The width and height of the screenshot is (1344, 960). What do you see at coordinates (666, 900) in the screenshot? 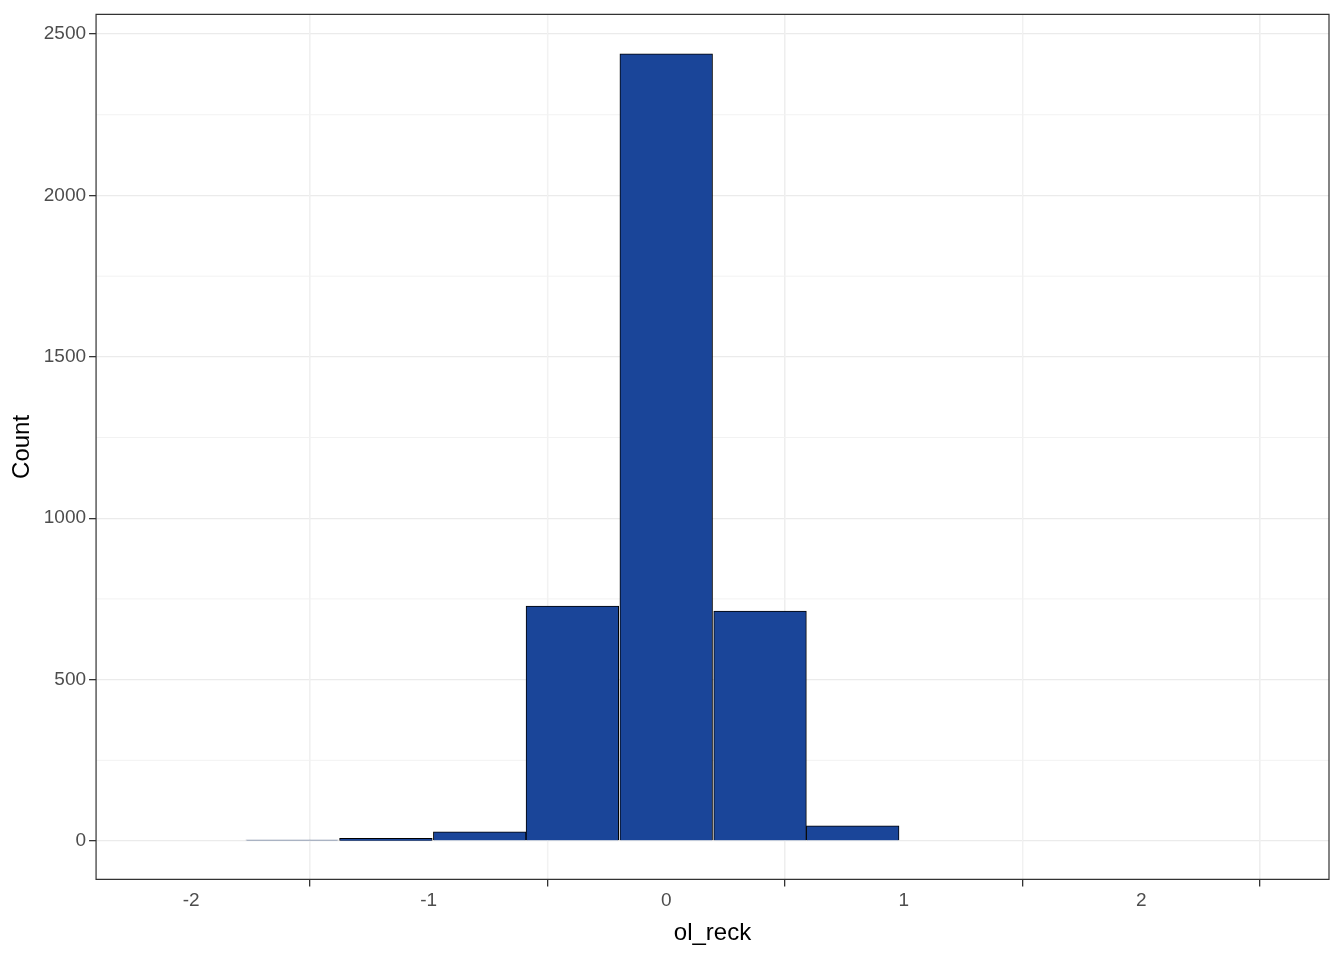
I see `x-tick-label: 0` at bounding box center [666, 900].